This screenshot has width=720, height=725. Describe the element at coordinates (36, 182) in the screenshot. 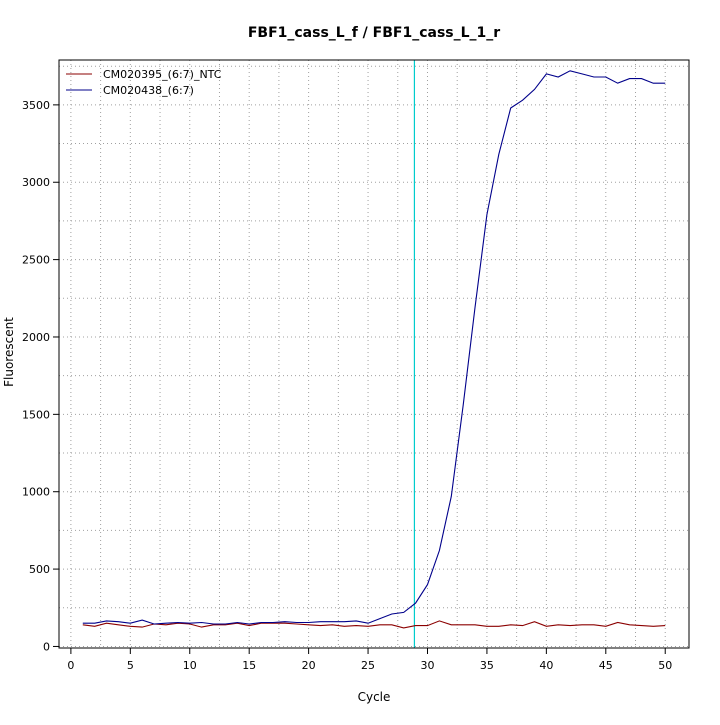

I see `y-tick-label: 3000` at that location.